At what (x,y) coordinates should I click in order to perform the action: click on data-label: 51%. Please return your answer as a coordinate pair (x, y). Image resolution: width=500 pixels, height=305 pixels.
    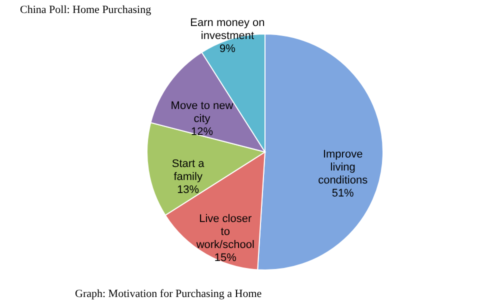
    Looking at the image, I should click on (343, 193).